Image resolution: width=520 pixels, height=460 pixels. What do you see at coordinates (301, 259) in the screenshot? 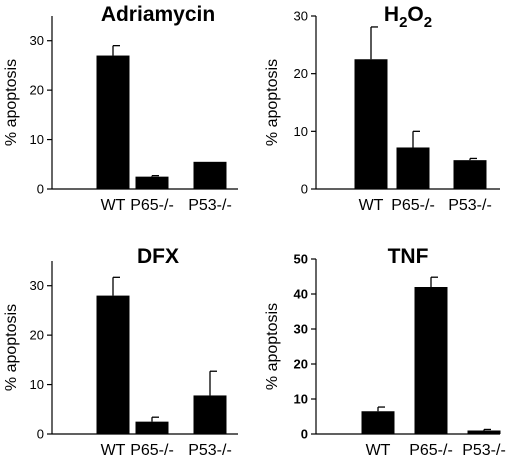
I see `y-tick-label: 50` at bounding box center [301, 259].